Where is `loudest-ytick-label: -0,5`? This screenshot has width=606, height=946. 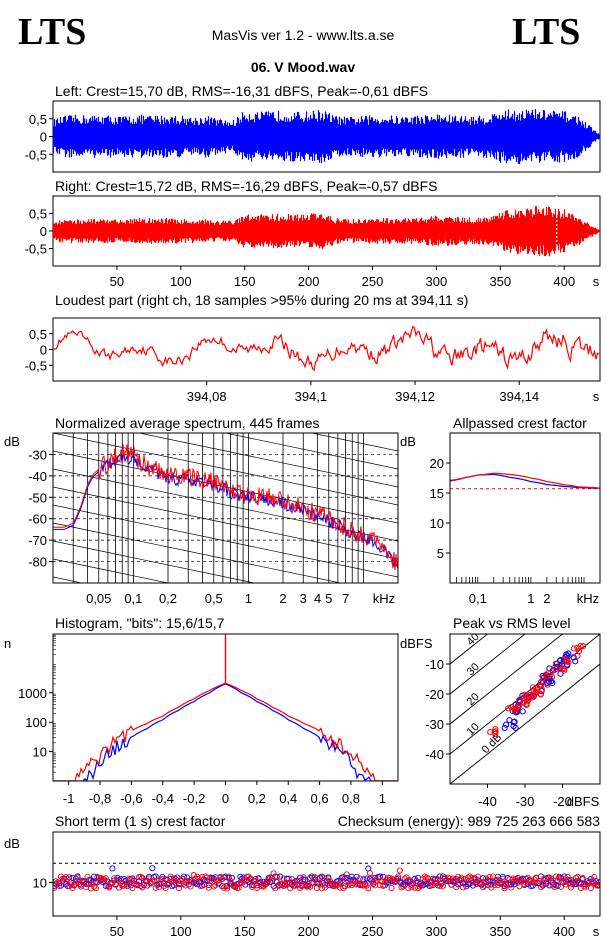
loudest-ytick-label: -0,5 is located at coordinates (36, 365).